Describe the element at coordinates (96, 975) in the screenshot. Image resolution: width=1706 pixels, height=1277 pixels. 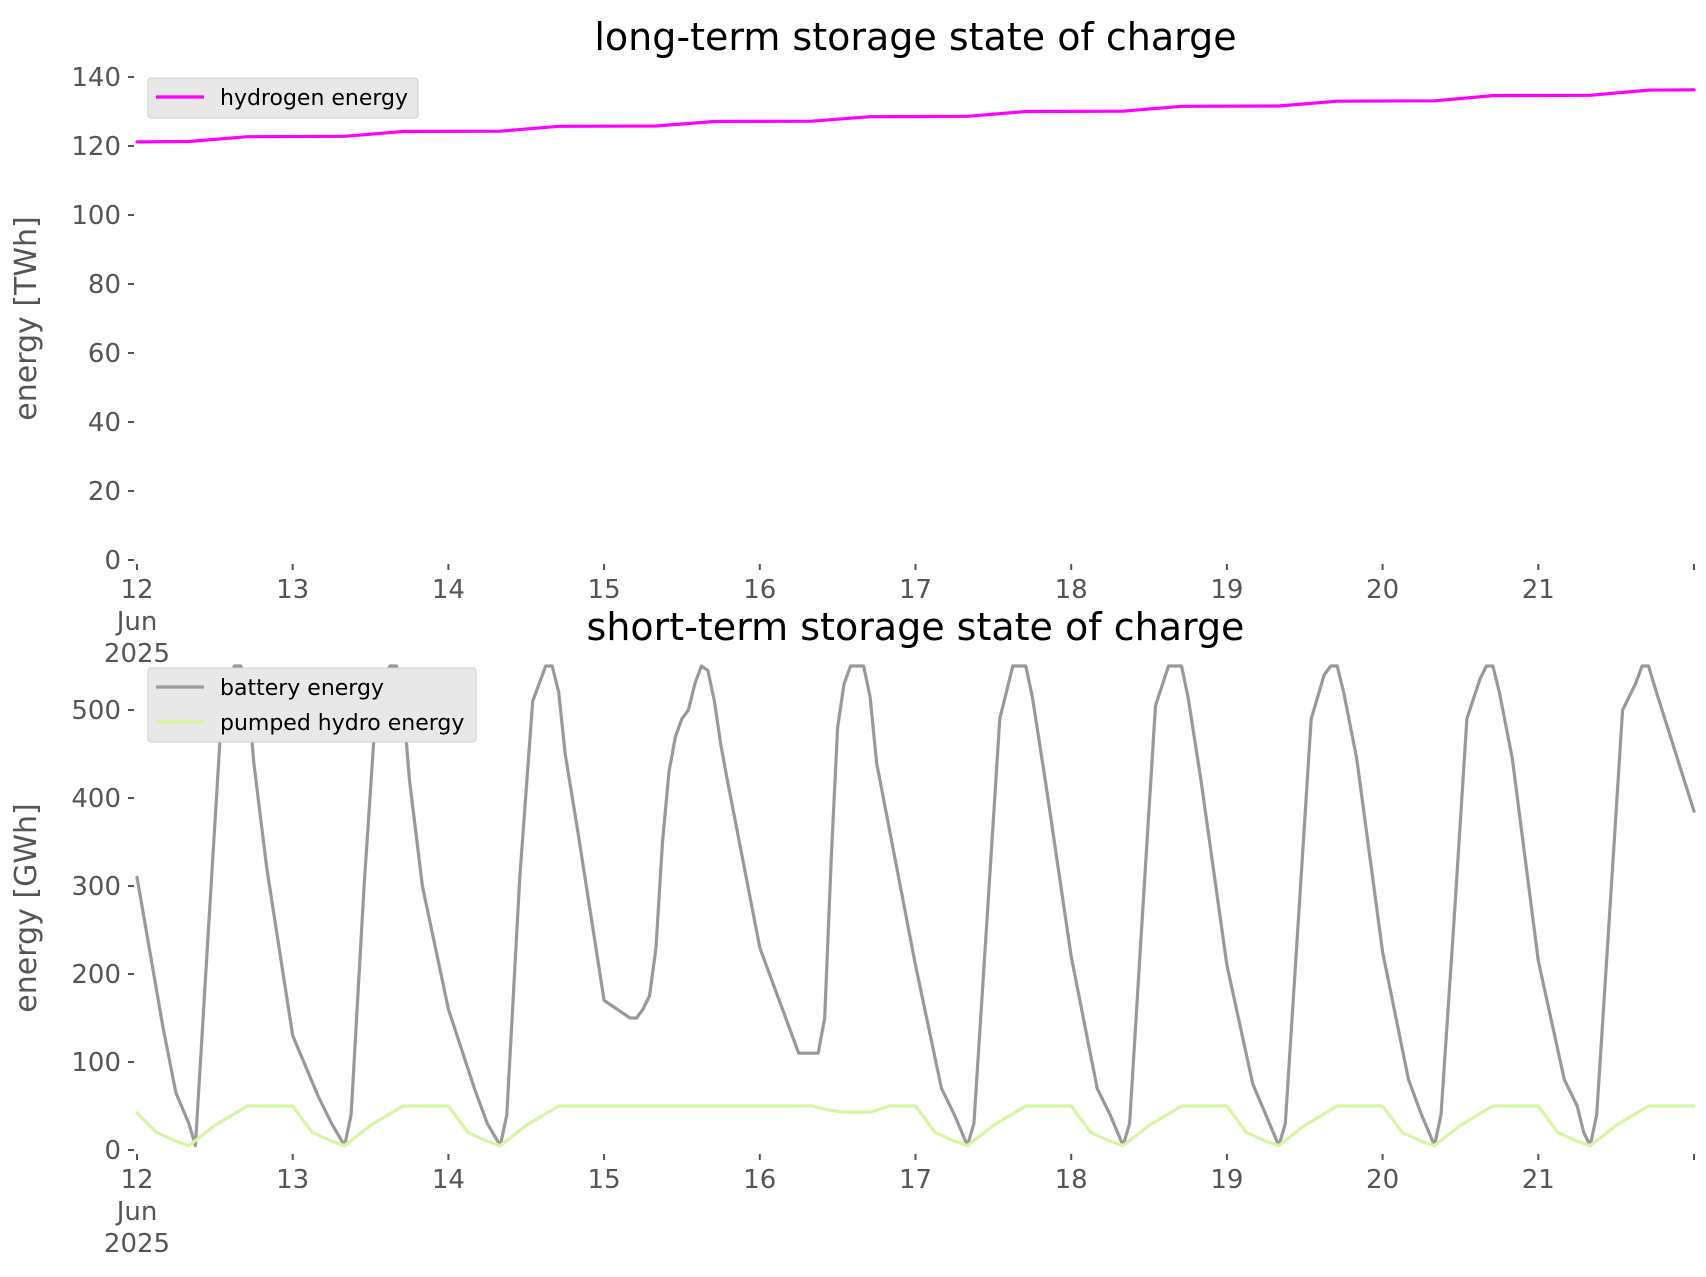
I see `y-tick-label: 200` at that location.